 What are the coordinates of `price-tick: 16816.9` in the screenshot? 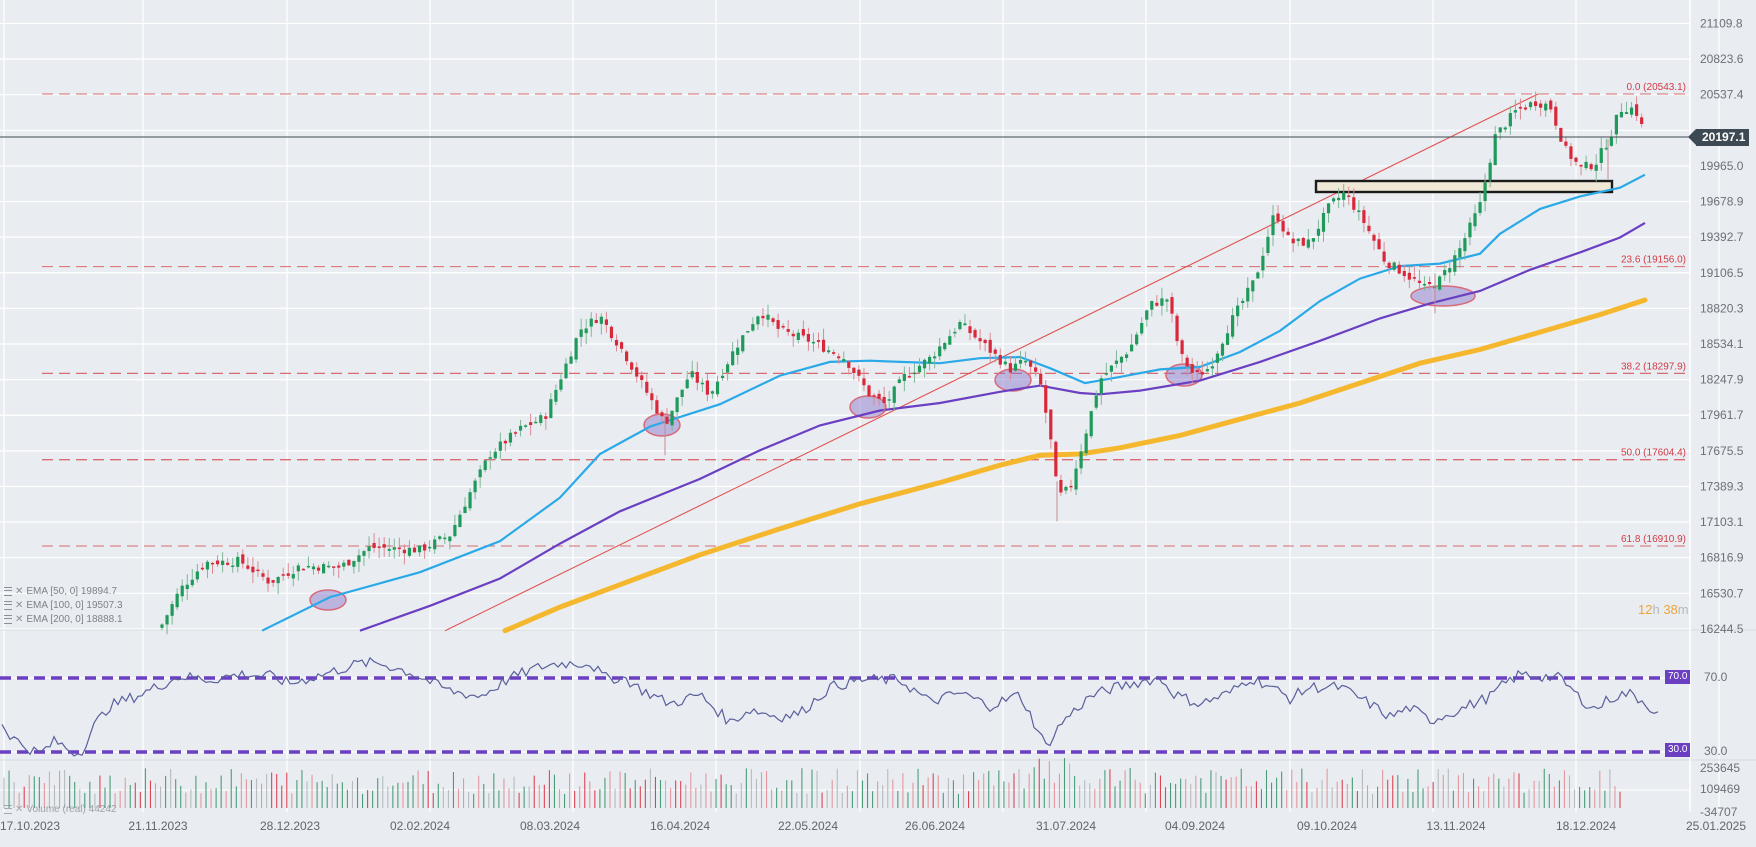 It's located at (1722, 558).